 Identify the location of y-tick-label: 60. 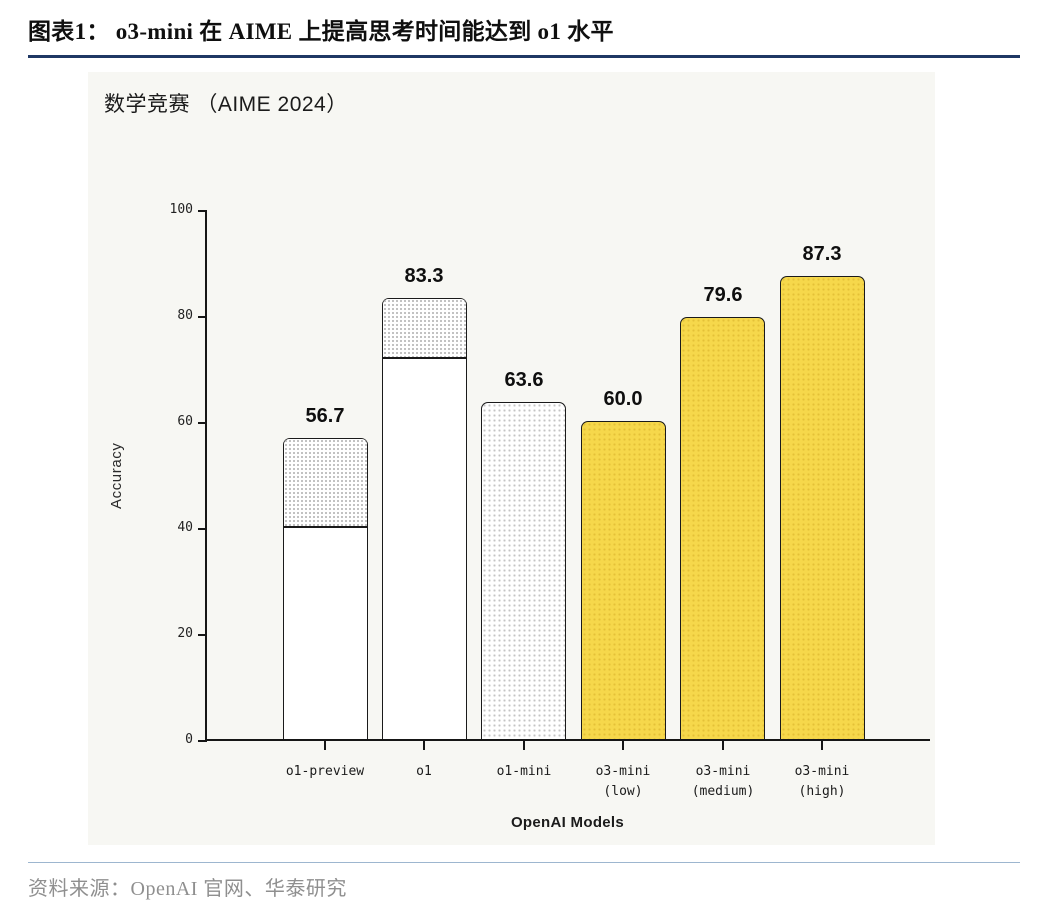
(185, 421).